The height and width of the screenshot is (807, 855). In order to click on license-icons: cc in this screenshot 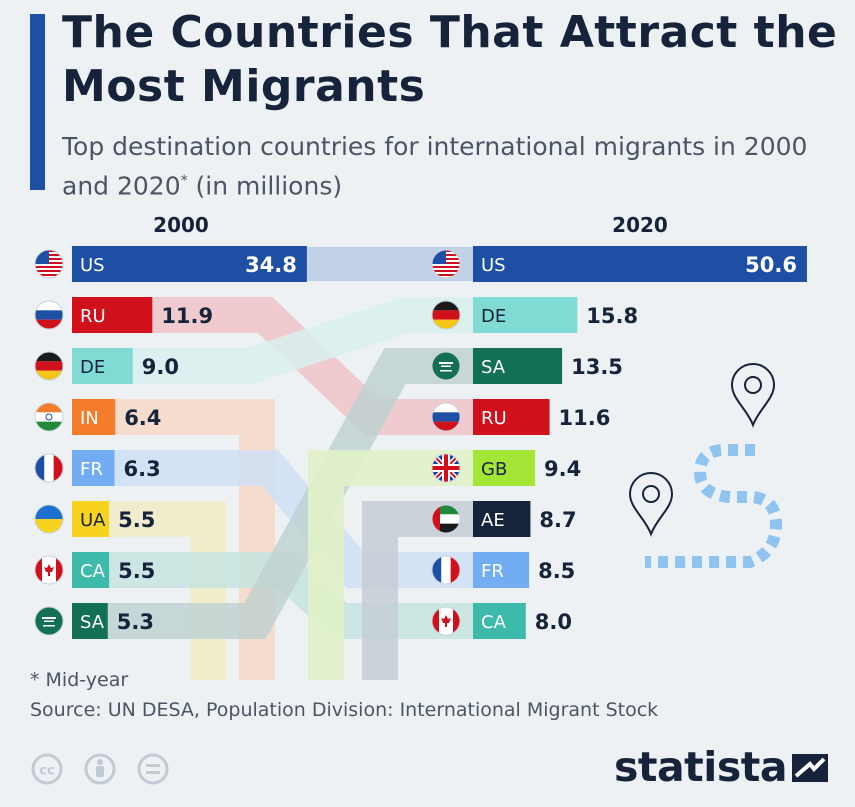, I will do `click(100, 769)`.